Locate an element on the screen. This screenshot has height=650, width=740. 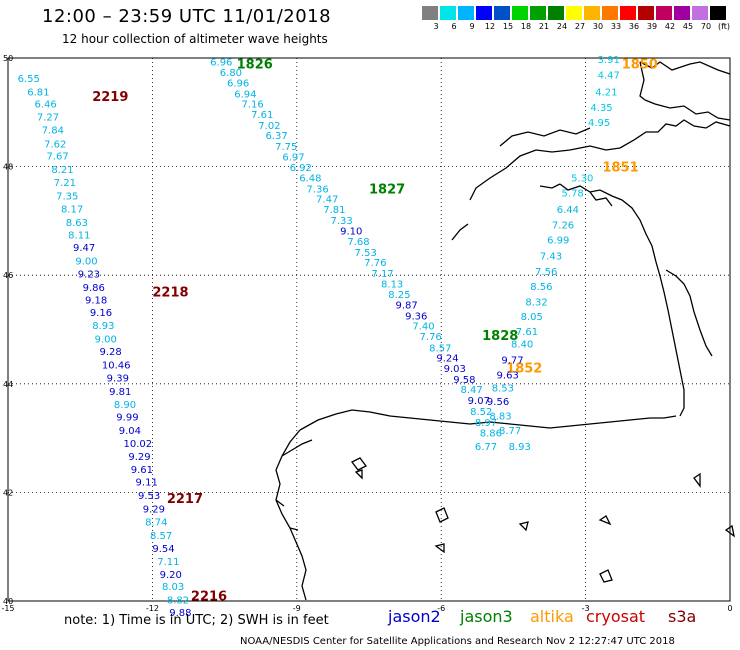
wave-height-value: 8.63 is located at coordinates (77, 223).